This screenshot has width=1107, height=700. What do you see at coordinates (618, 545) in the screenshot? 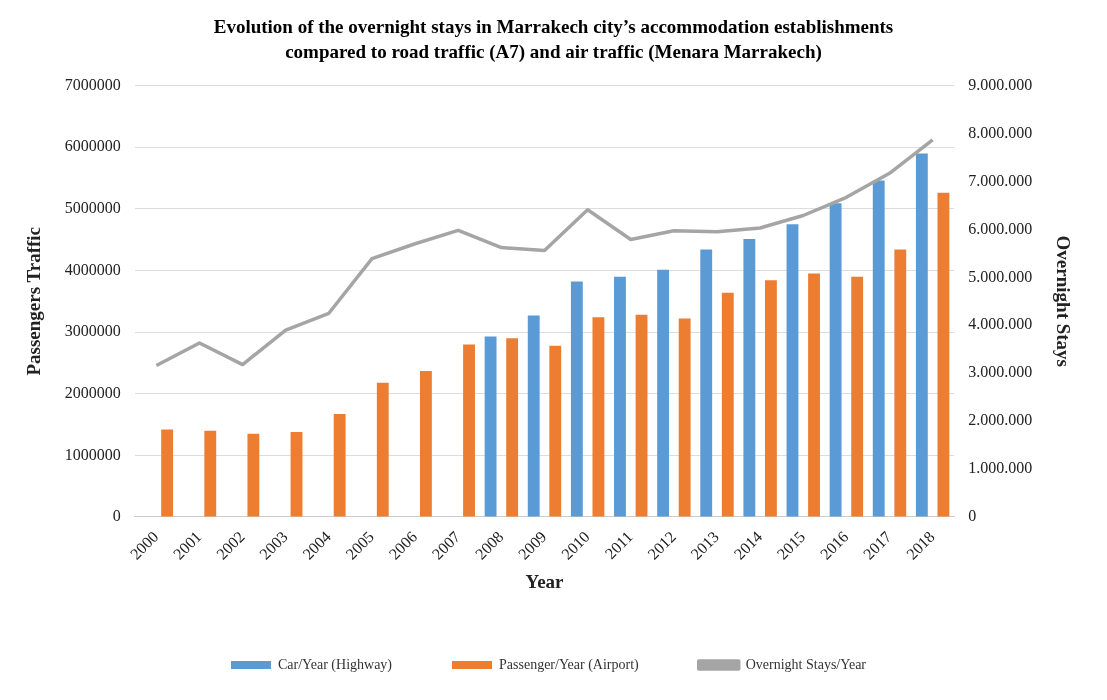
I see `x-tick-label: 2011` at bounding box center [618, 545].